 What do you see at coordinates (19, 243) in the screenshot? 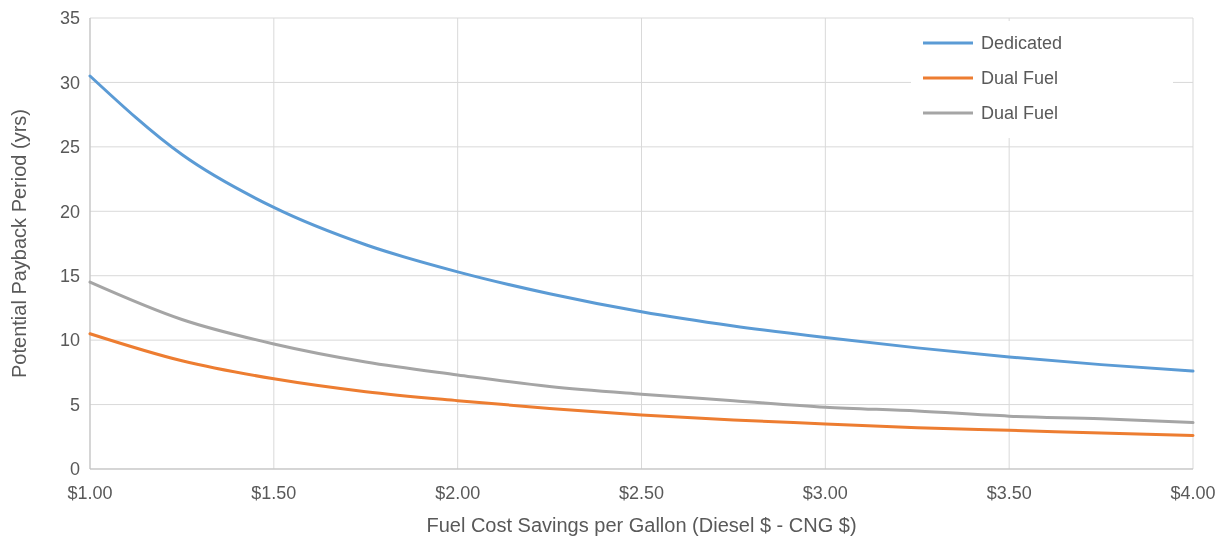
I see `y-axis-title: Potential Payback Period (yrs)` at bounding box center [19, 243].